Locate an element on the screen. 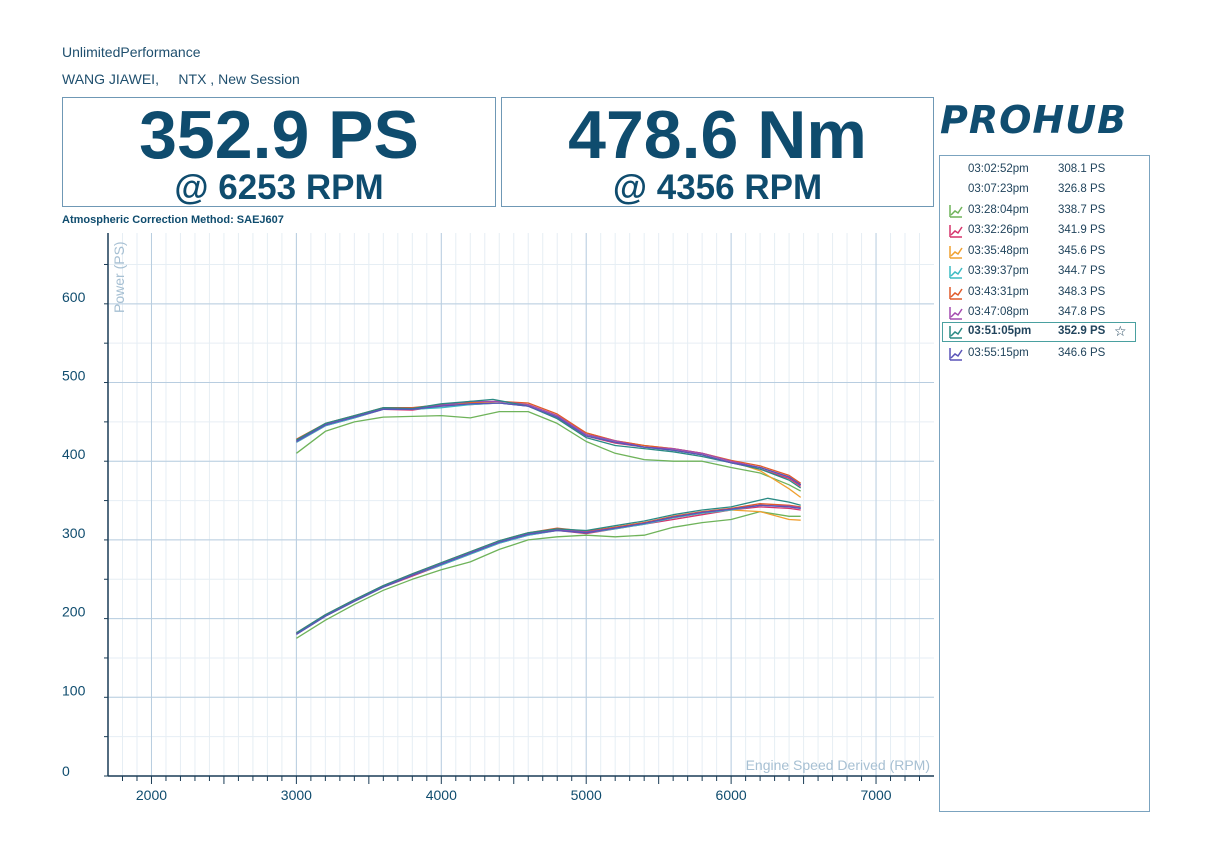 Image resolution: width=1213 pixels, height=857 pixels. run-row: 03:43:31pm 348.3 PS is located at coordinates (1039, 293).